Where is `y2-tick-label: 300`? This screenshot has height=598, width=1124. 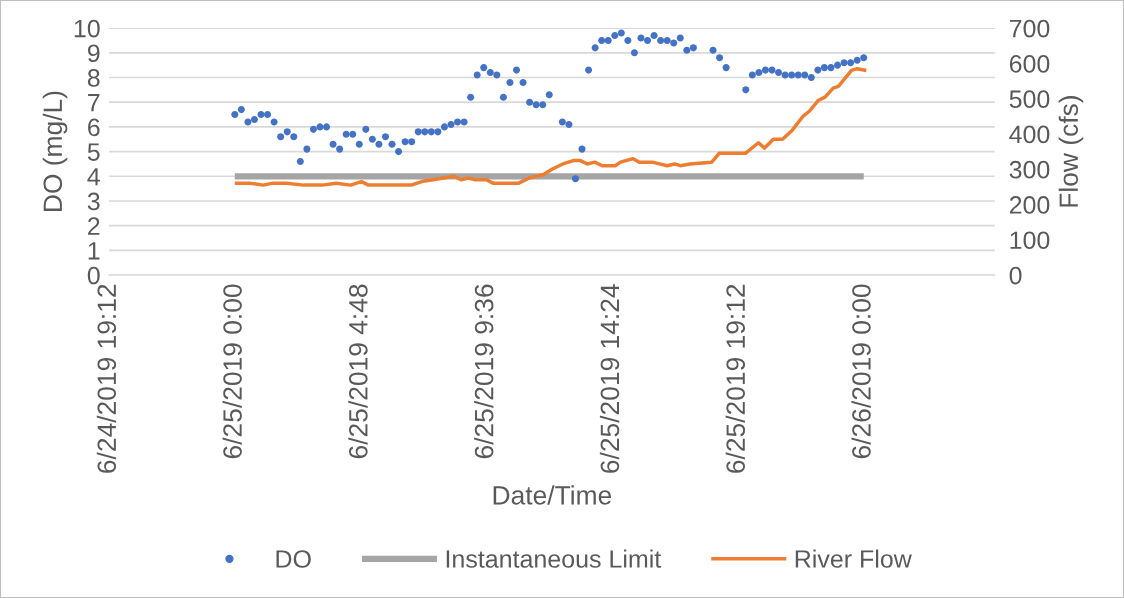
y2-tick-label: 300 is located at coordinates (1029, 169).